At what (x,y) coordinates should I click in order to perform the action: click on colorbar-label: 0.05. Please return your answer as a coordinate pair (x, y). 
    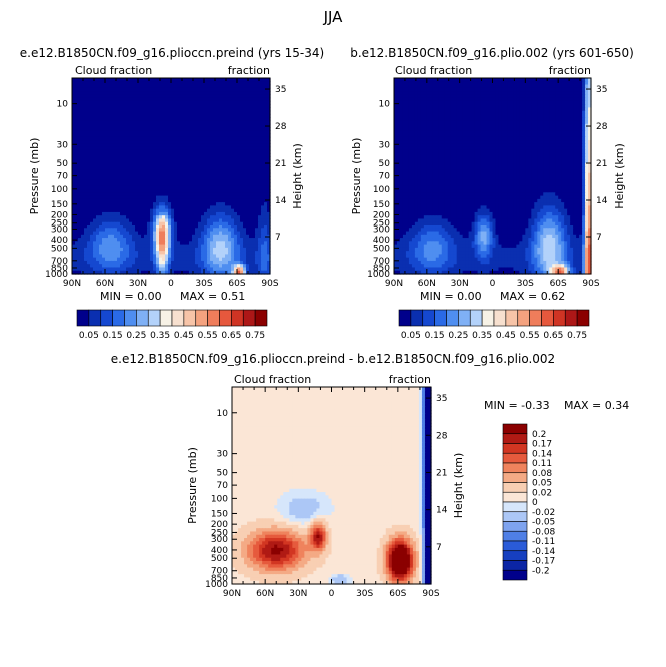
    Looking at the image, I should click on (89, 336).